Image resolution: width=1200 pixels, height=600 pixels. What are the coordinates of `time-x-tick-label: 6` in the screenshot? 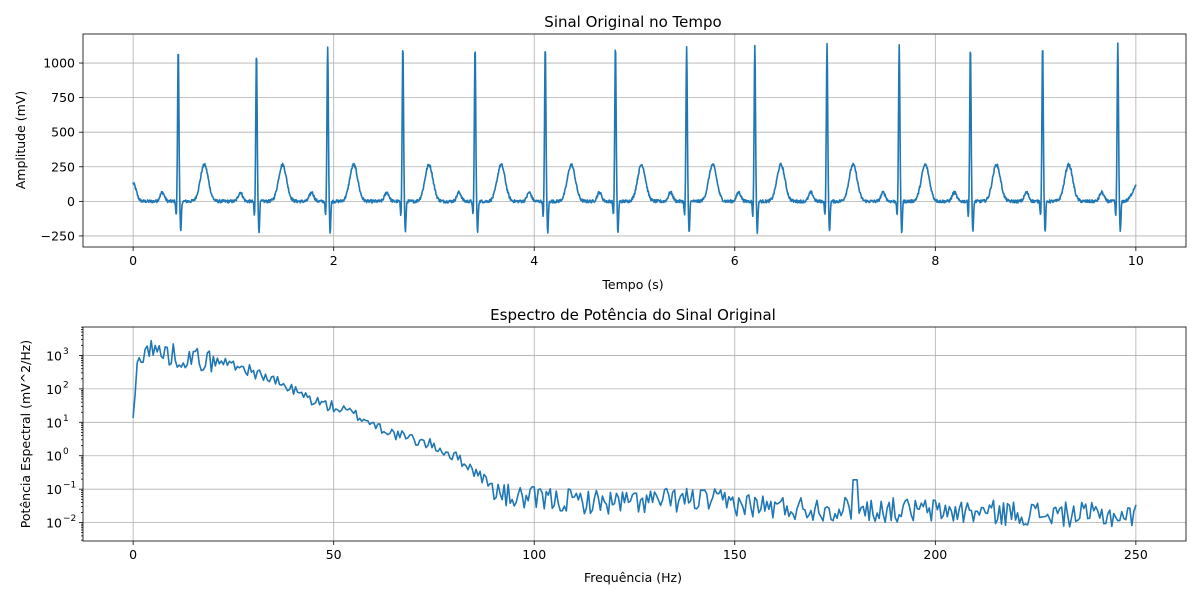 It's located at (735, 260).